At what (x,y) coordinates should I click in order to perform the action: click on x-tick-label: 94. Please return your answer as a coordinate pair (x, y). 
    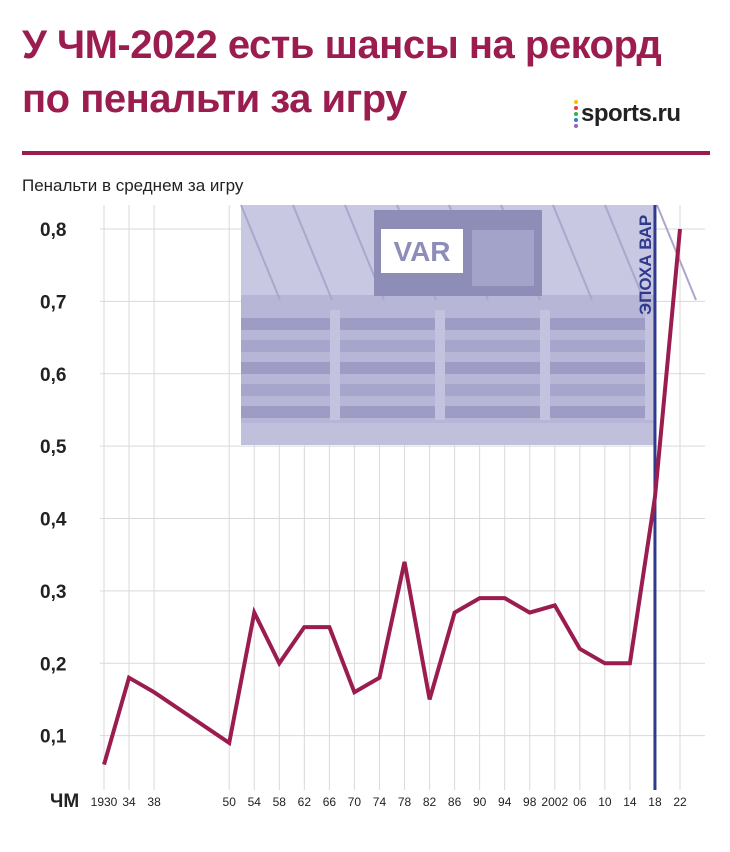
    Looking at the image, I should click on (505, 802).